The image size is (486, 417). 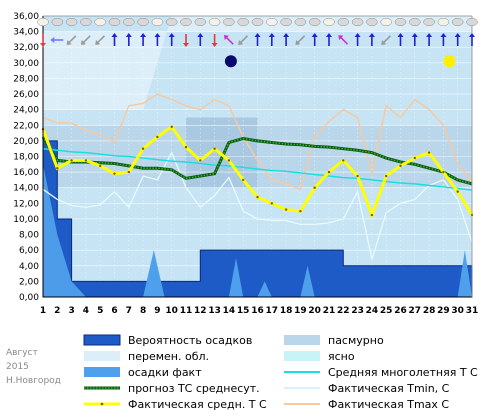 I want to click on legend-label: Фактическая Tmin, С, so click(x=389, y=388).